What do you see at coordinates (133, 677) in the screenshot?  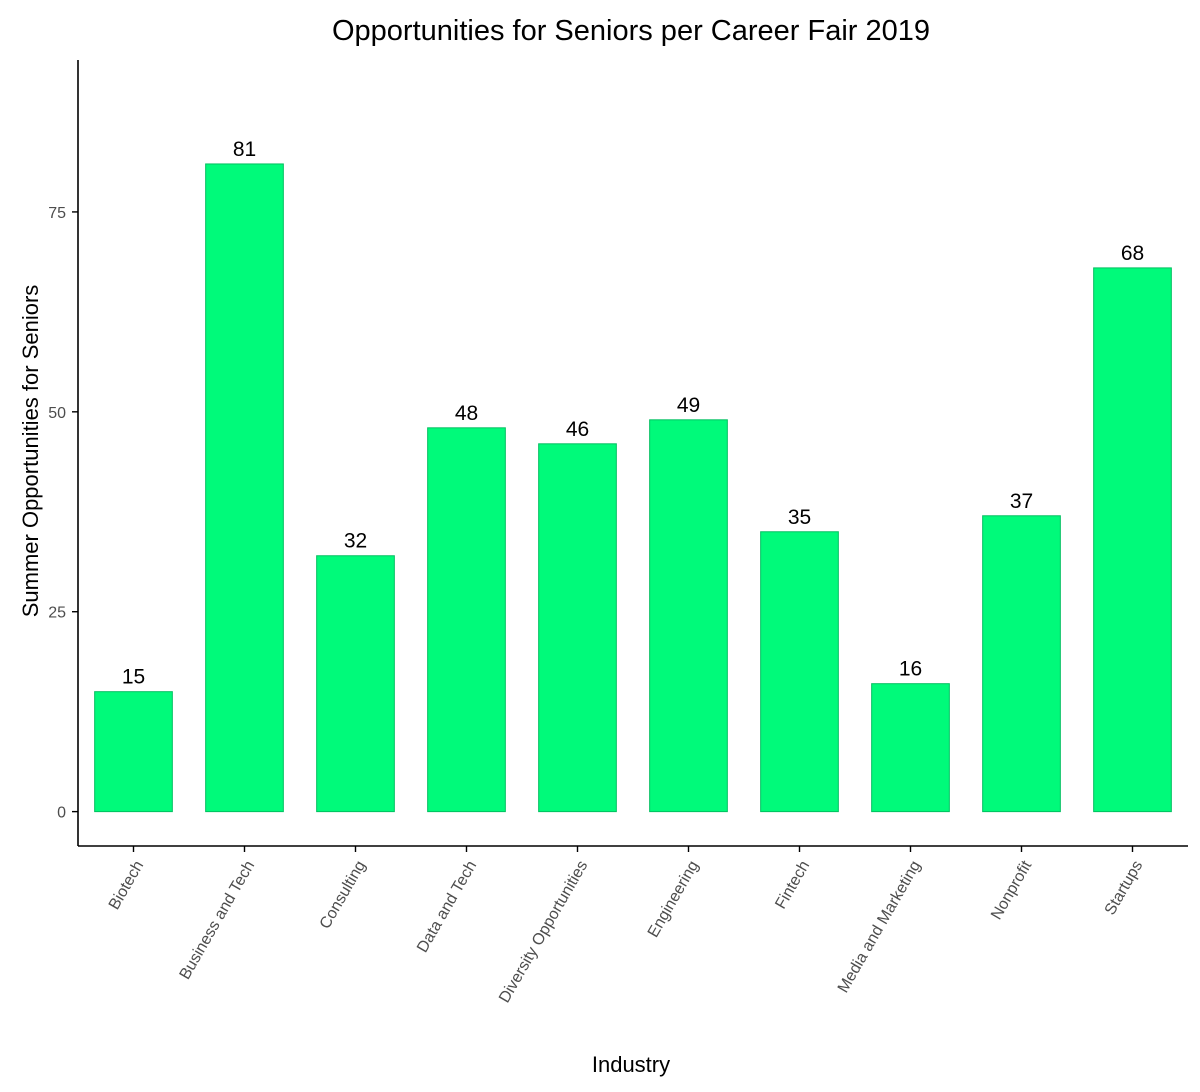 I see `bar-value-label: 15` at bounding box center [133, 677].